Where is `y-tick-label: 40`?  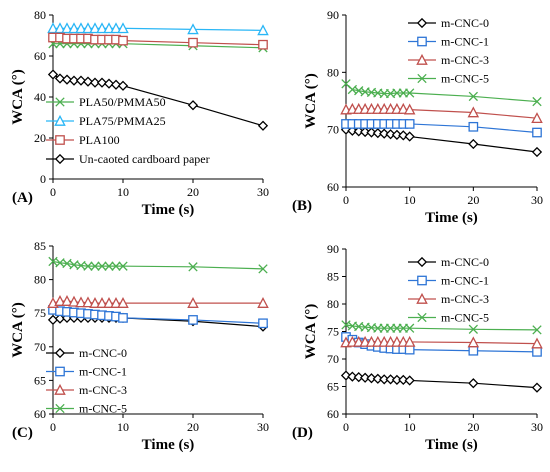 y-tick-label: 40 is located at coordinates (40, 97).